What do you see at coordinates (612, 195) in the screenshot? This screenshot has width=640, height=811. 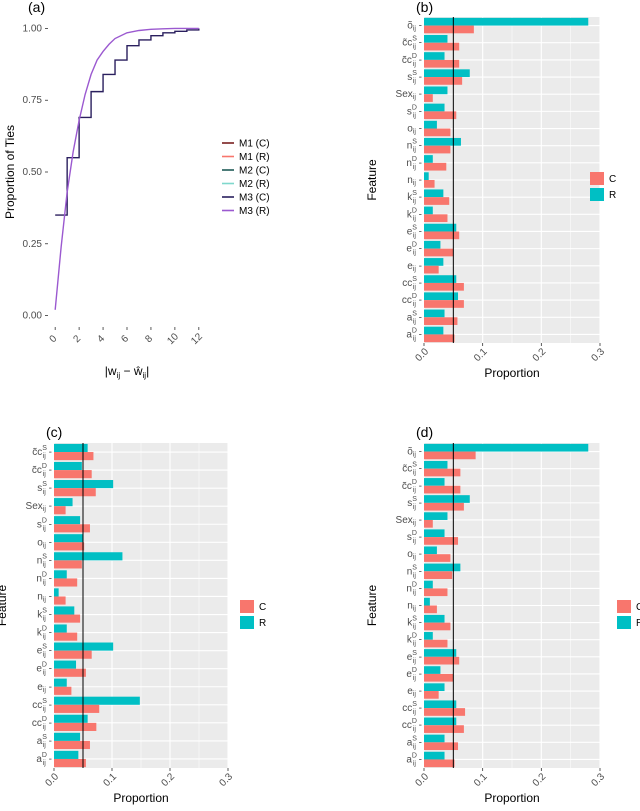 I see `legend-label: R` at bounding box center [612, 195].